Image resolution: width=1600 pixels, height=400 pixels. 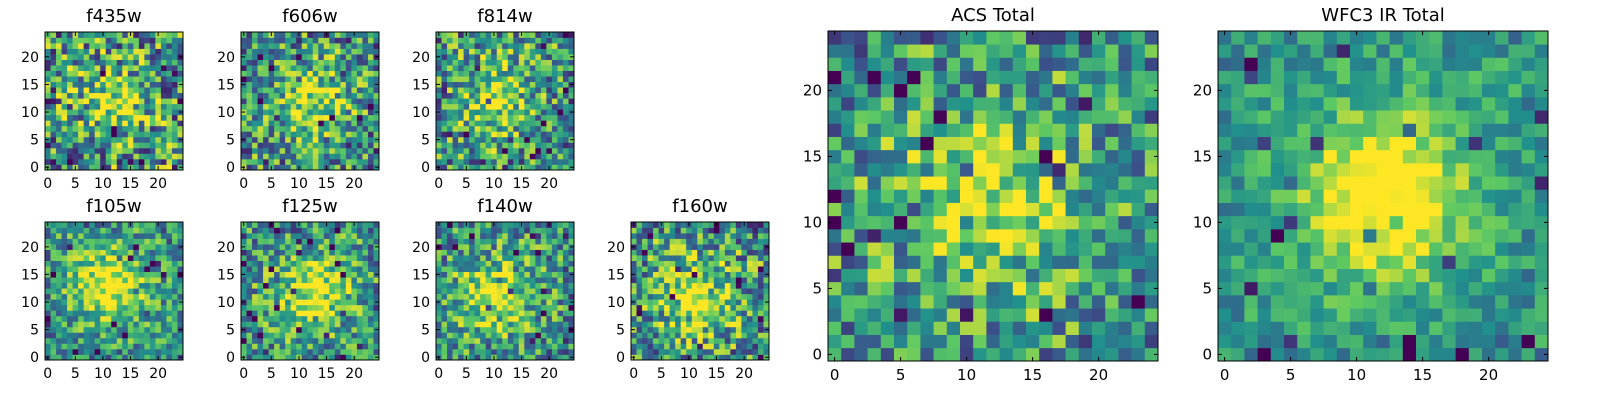 I want to click on x-tick-label: 20, so click(x=158, y=374).